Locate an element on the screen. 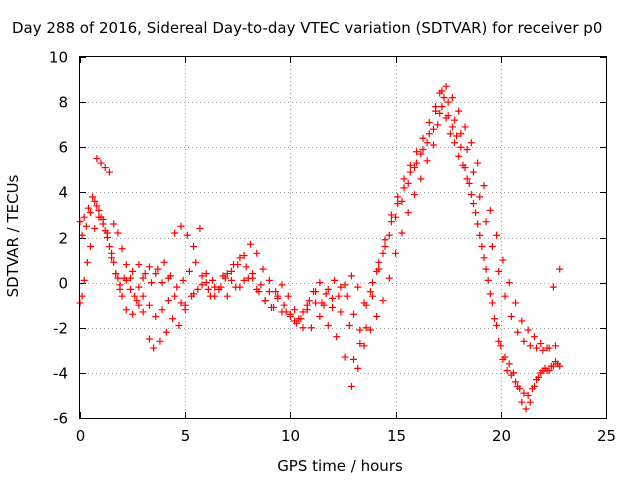 This screenshot has height=480, width=640. y-tick-label: 6 is located at coordinates (63, 148).